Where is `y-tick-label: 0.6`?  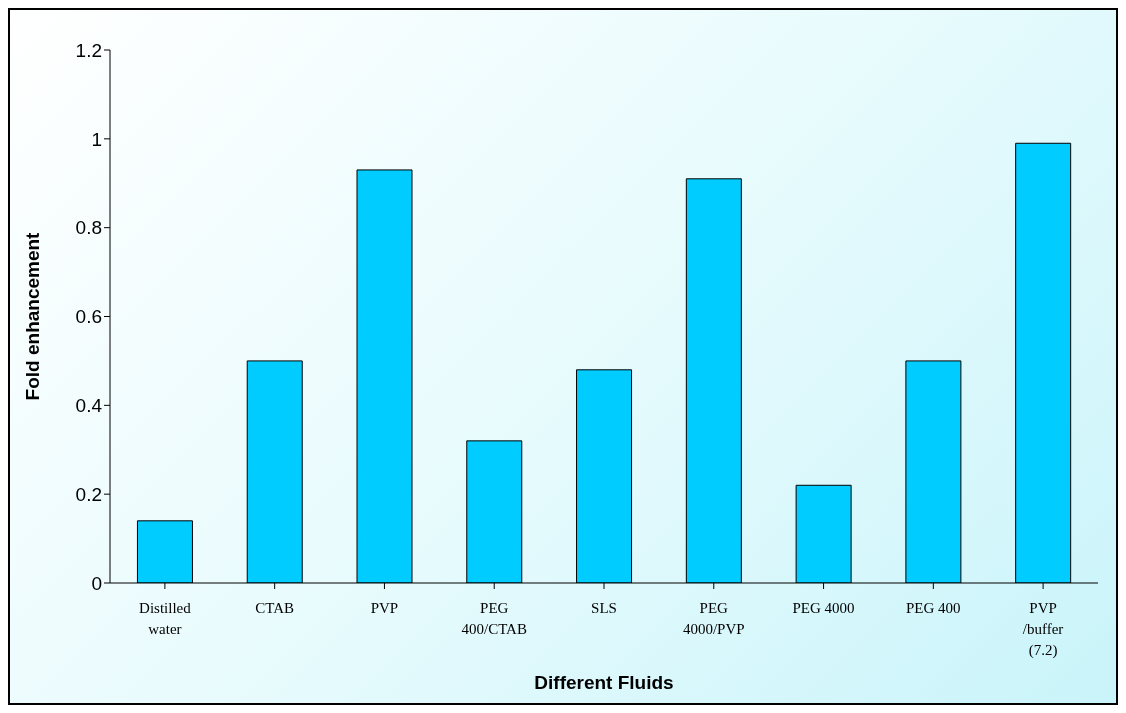 y-tick-label: 0.6 is located at coordinates (88, 317).